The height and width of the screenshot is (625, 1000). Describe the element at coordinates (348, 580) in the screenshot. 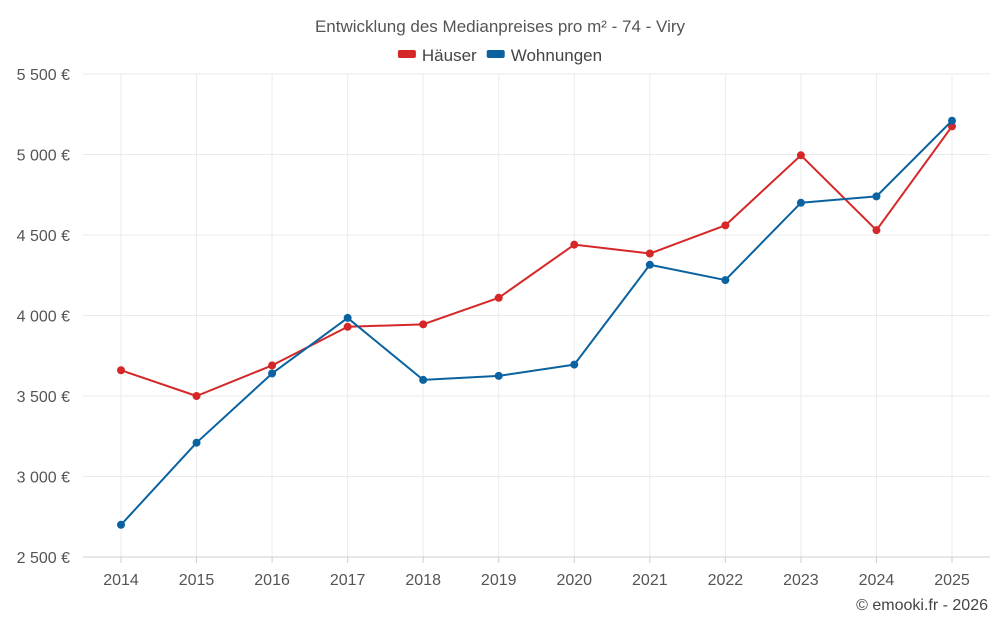

I see `x-tick-label: 2017` at that location.